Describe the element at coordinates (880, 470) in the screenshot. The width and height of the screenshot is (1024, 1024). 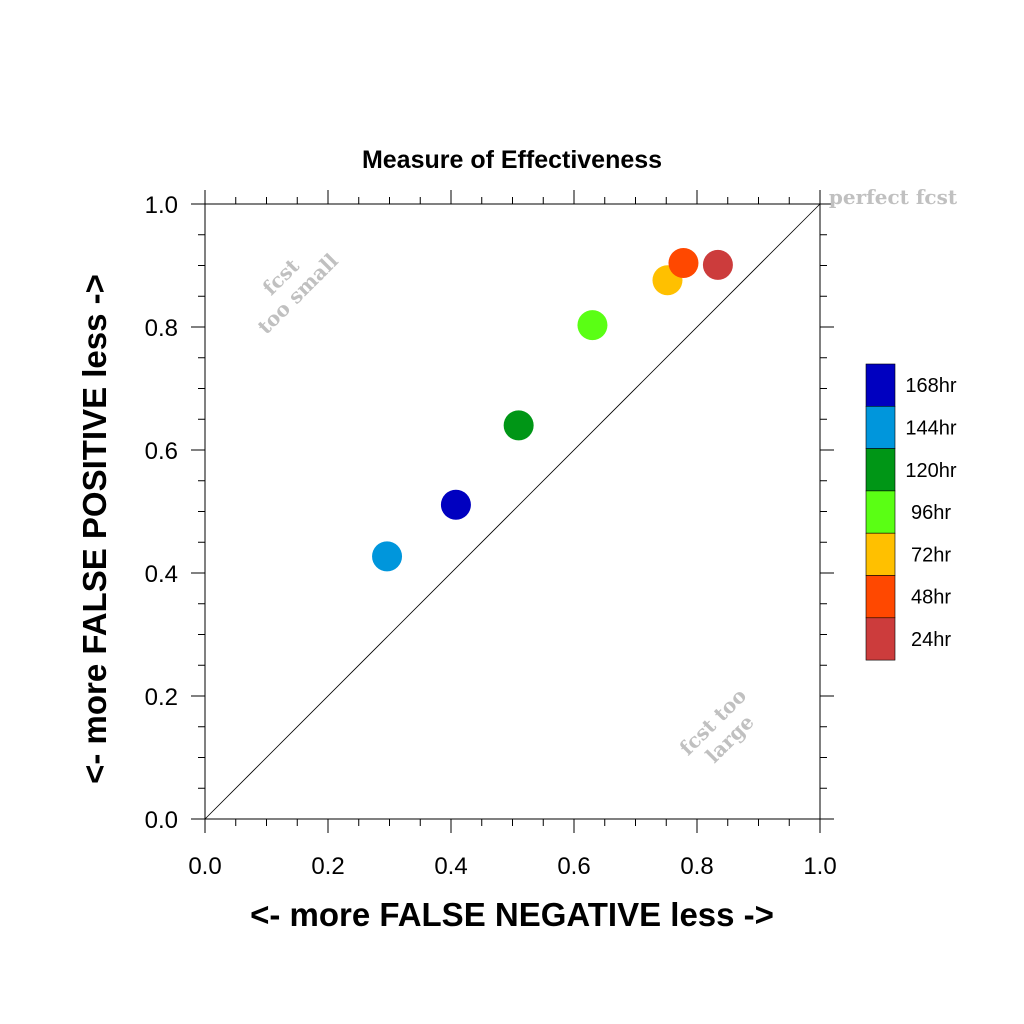
I see `legend-swatch-120hr` at that location.